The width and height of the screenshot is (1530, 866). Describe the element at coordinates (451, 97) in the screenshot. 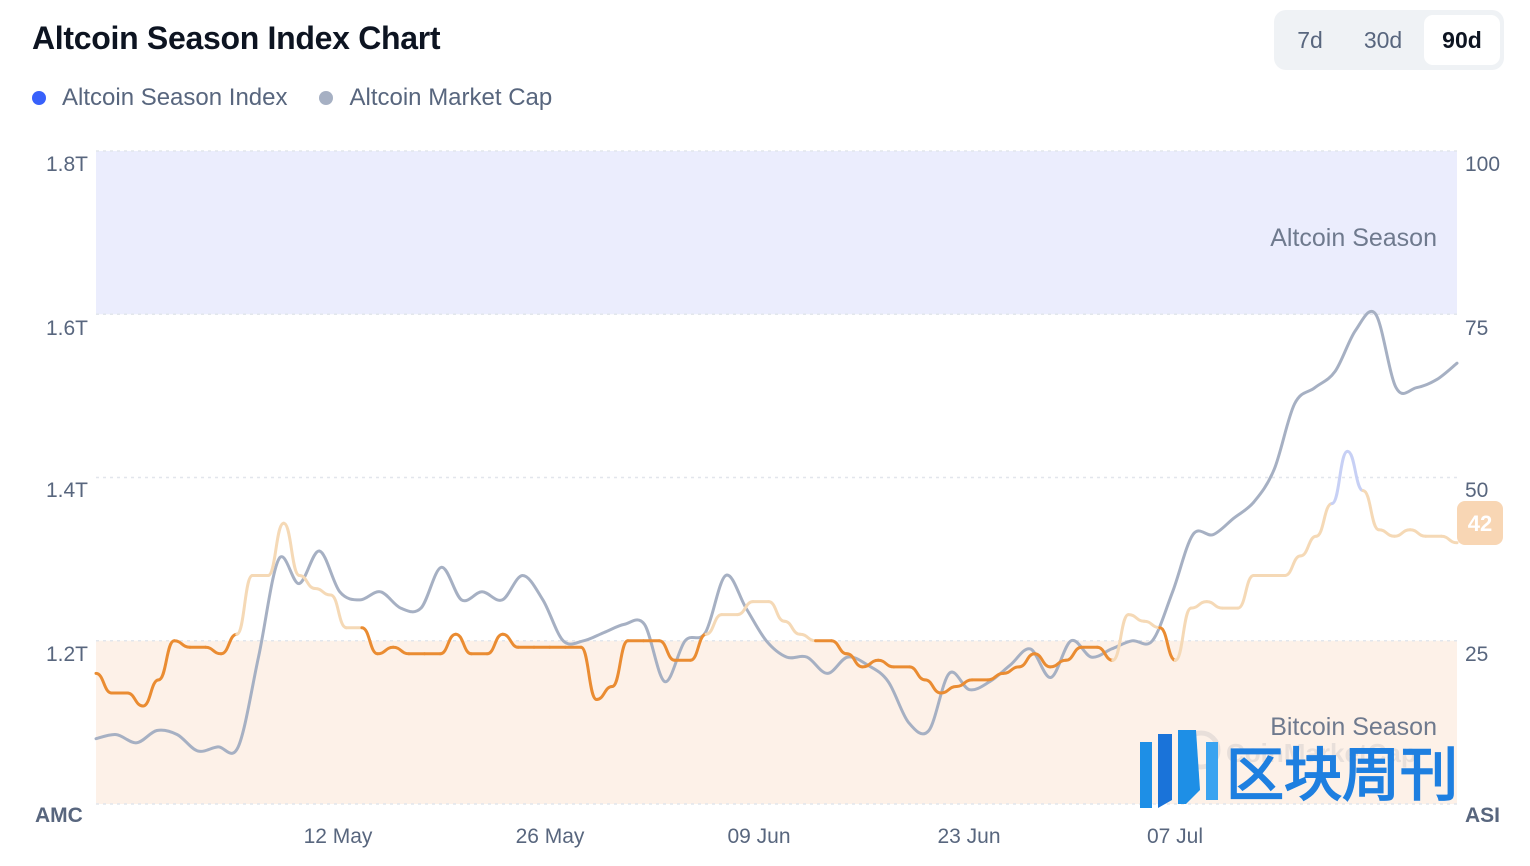

I see `legend-label: Altcoin Market Cap` at that location.